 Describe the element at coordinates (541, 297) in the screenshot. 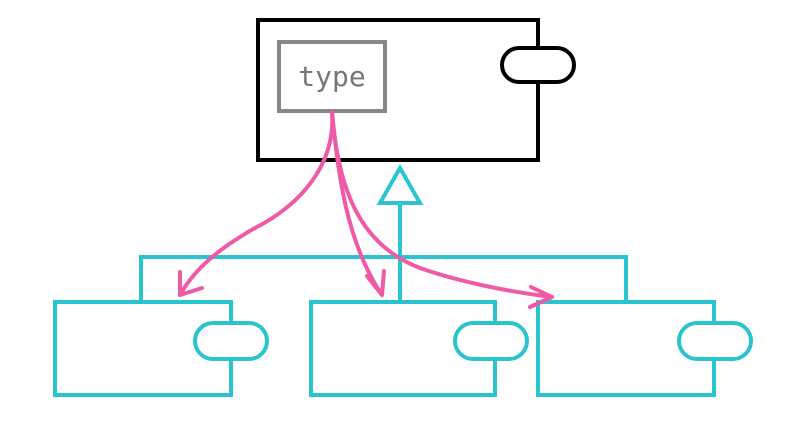

I see `reference-arrow-head-3-icon` at that location.